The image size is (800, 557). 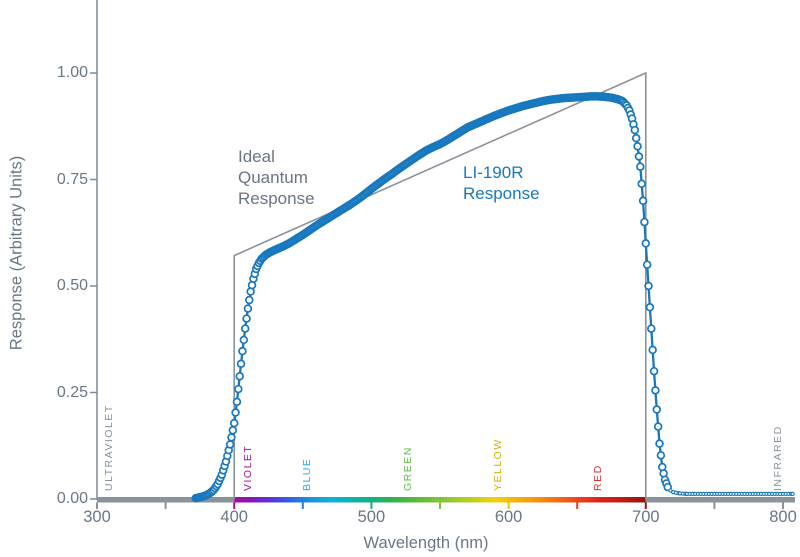 What do you see at coordinates (72, 285) in the screenshot?
I see `y-tick-label: 0.50` at bounding box center [72, 285].